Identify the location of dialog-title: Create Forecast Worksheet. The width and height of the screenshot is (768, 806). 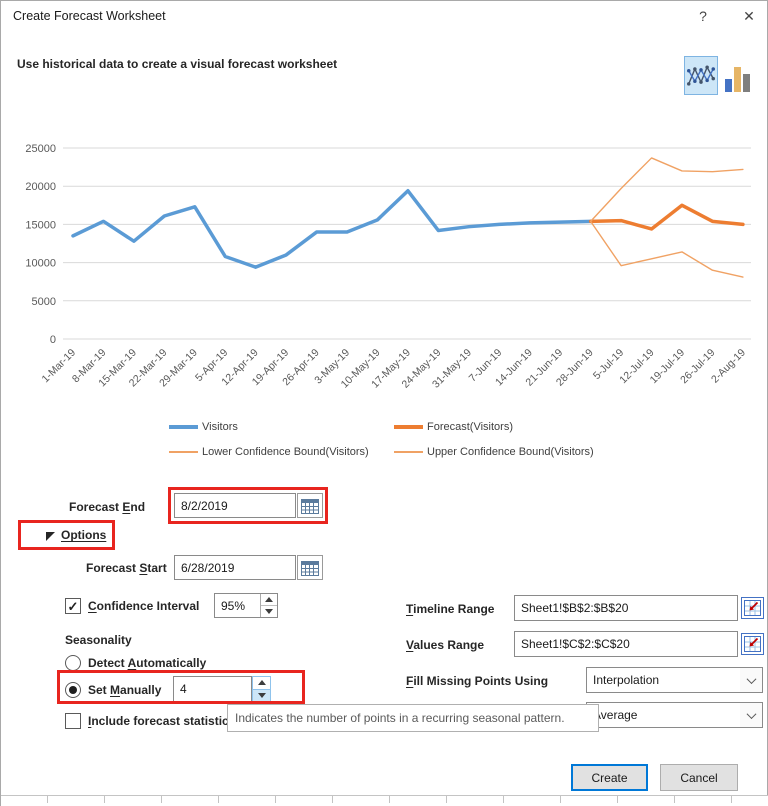
(89, 16).